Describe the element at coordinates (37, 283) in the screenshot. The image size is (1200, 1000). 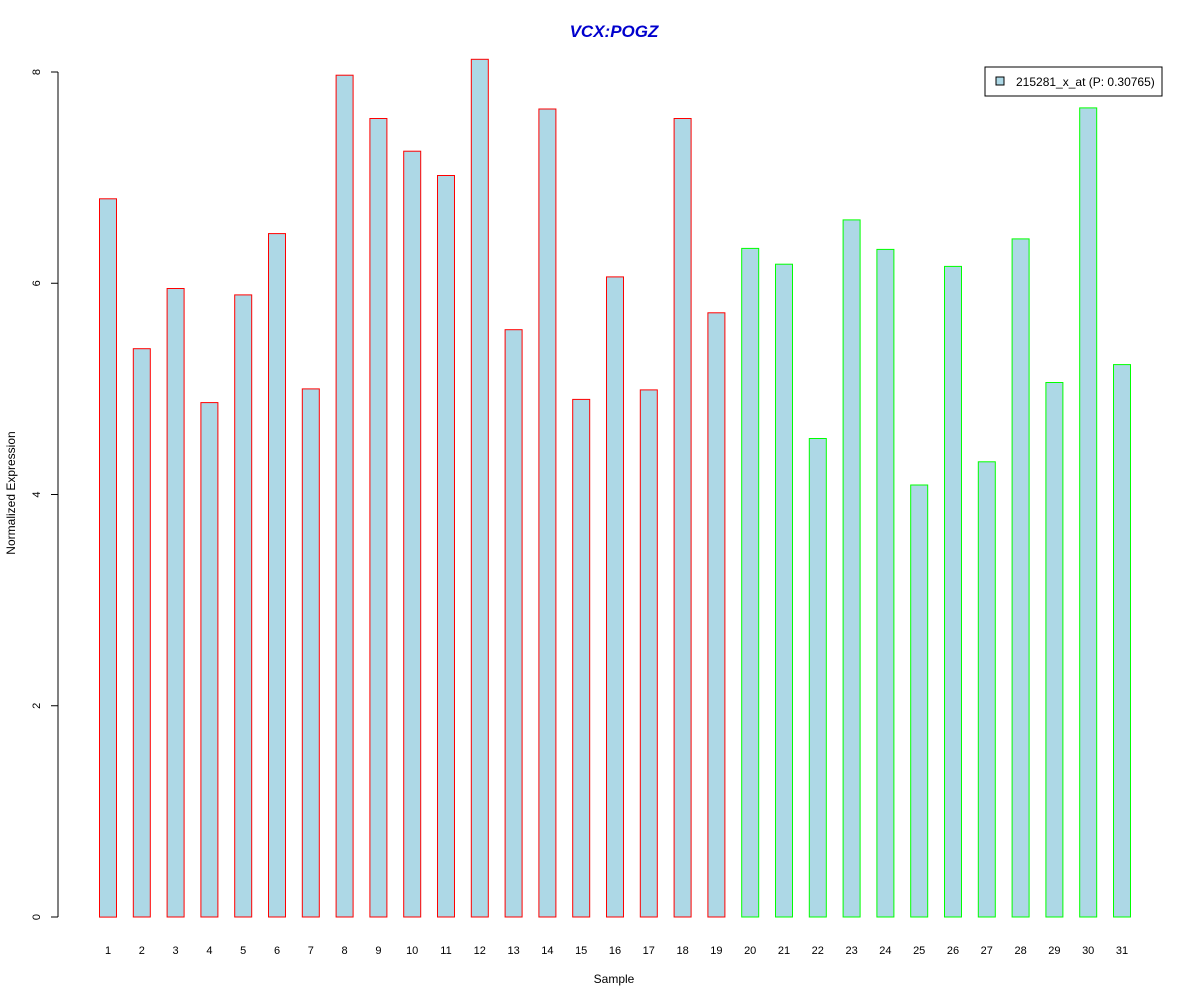
I see `y-tick-label: 6` at that location.